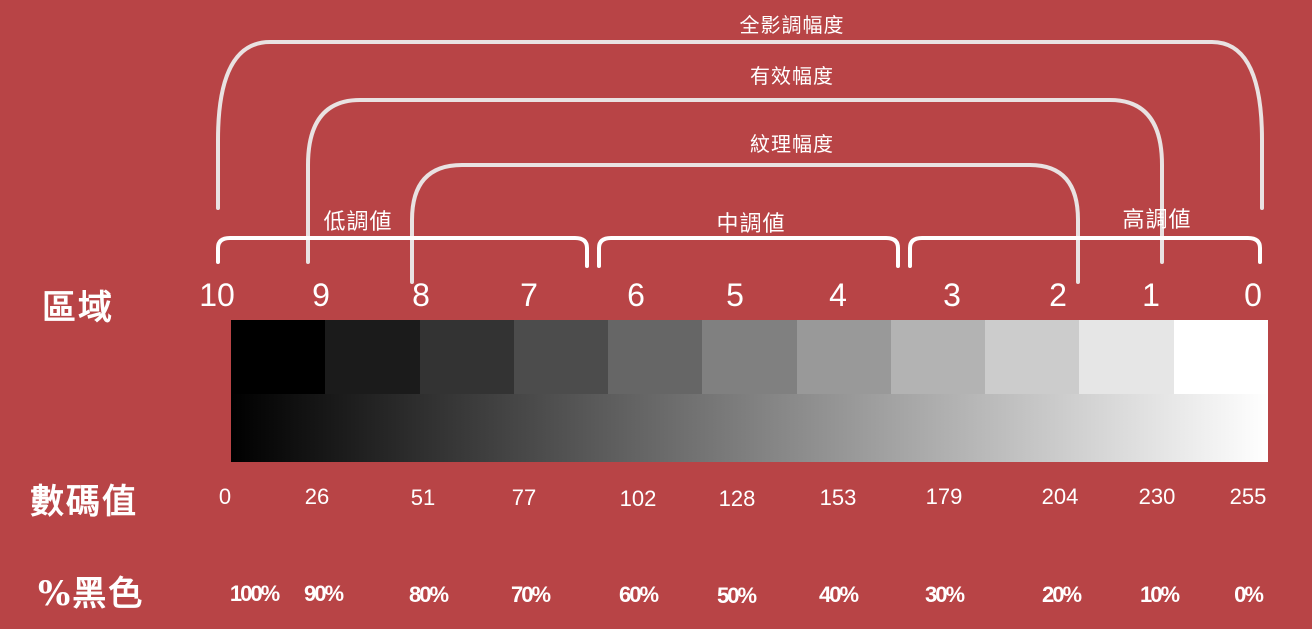 This screenshot has height=629, width=1312. What do you see at coordinates (1058, 295) in the screenshot?
I see `zone-number: 2` at bounding box center [1058, 295].